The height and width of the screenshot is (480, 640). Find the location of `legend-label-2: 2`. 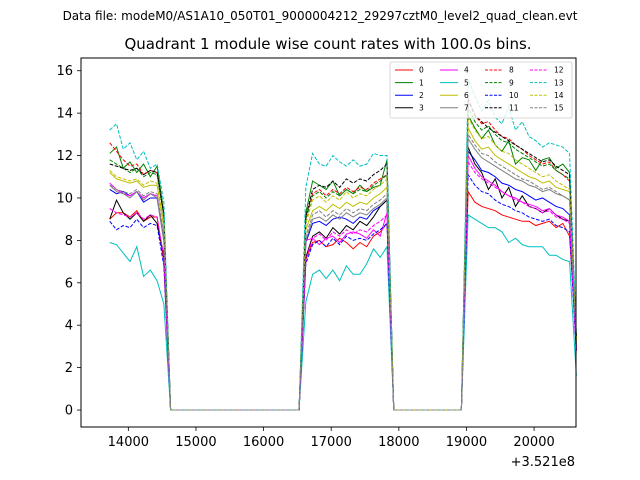

legend-label-2: 2 is located at coordinates (421, 95).